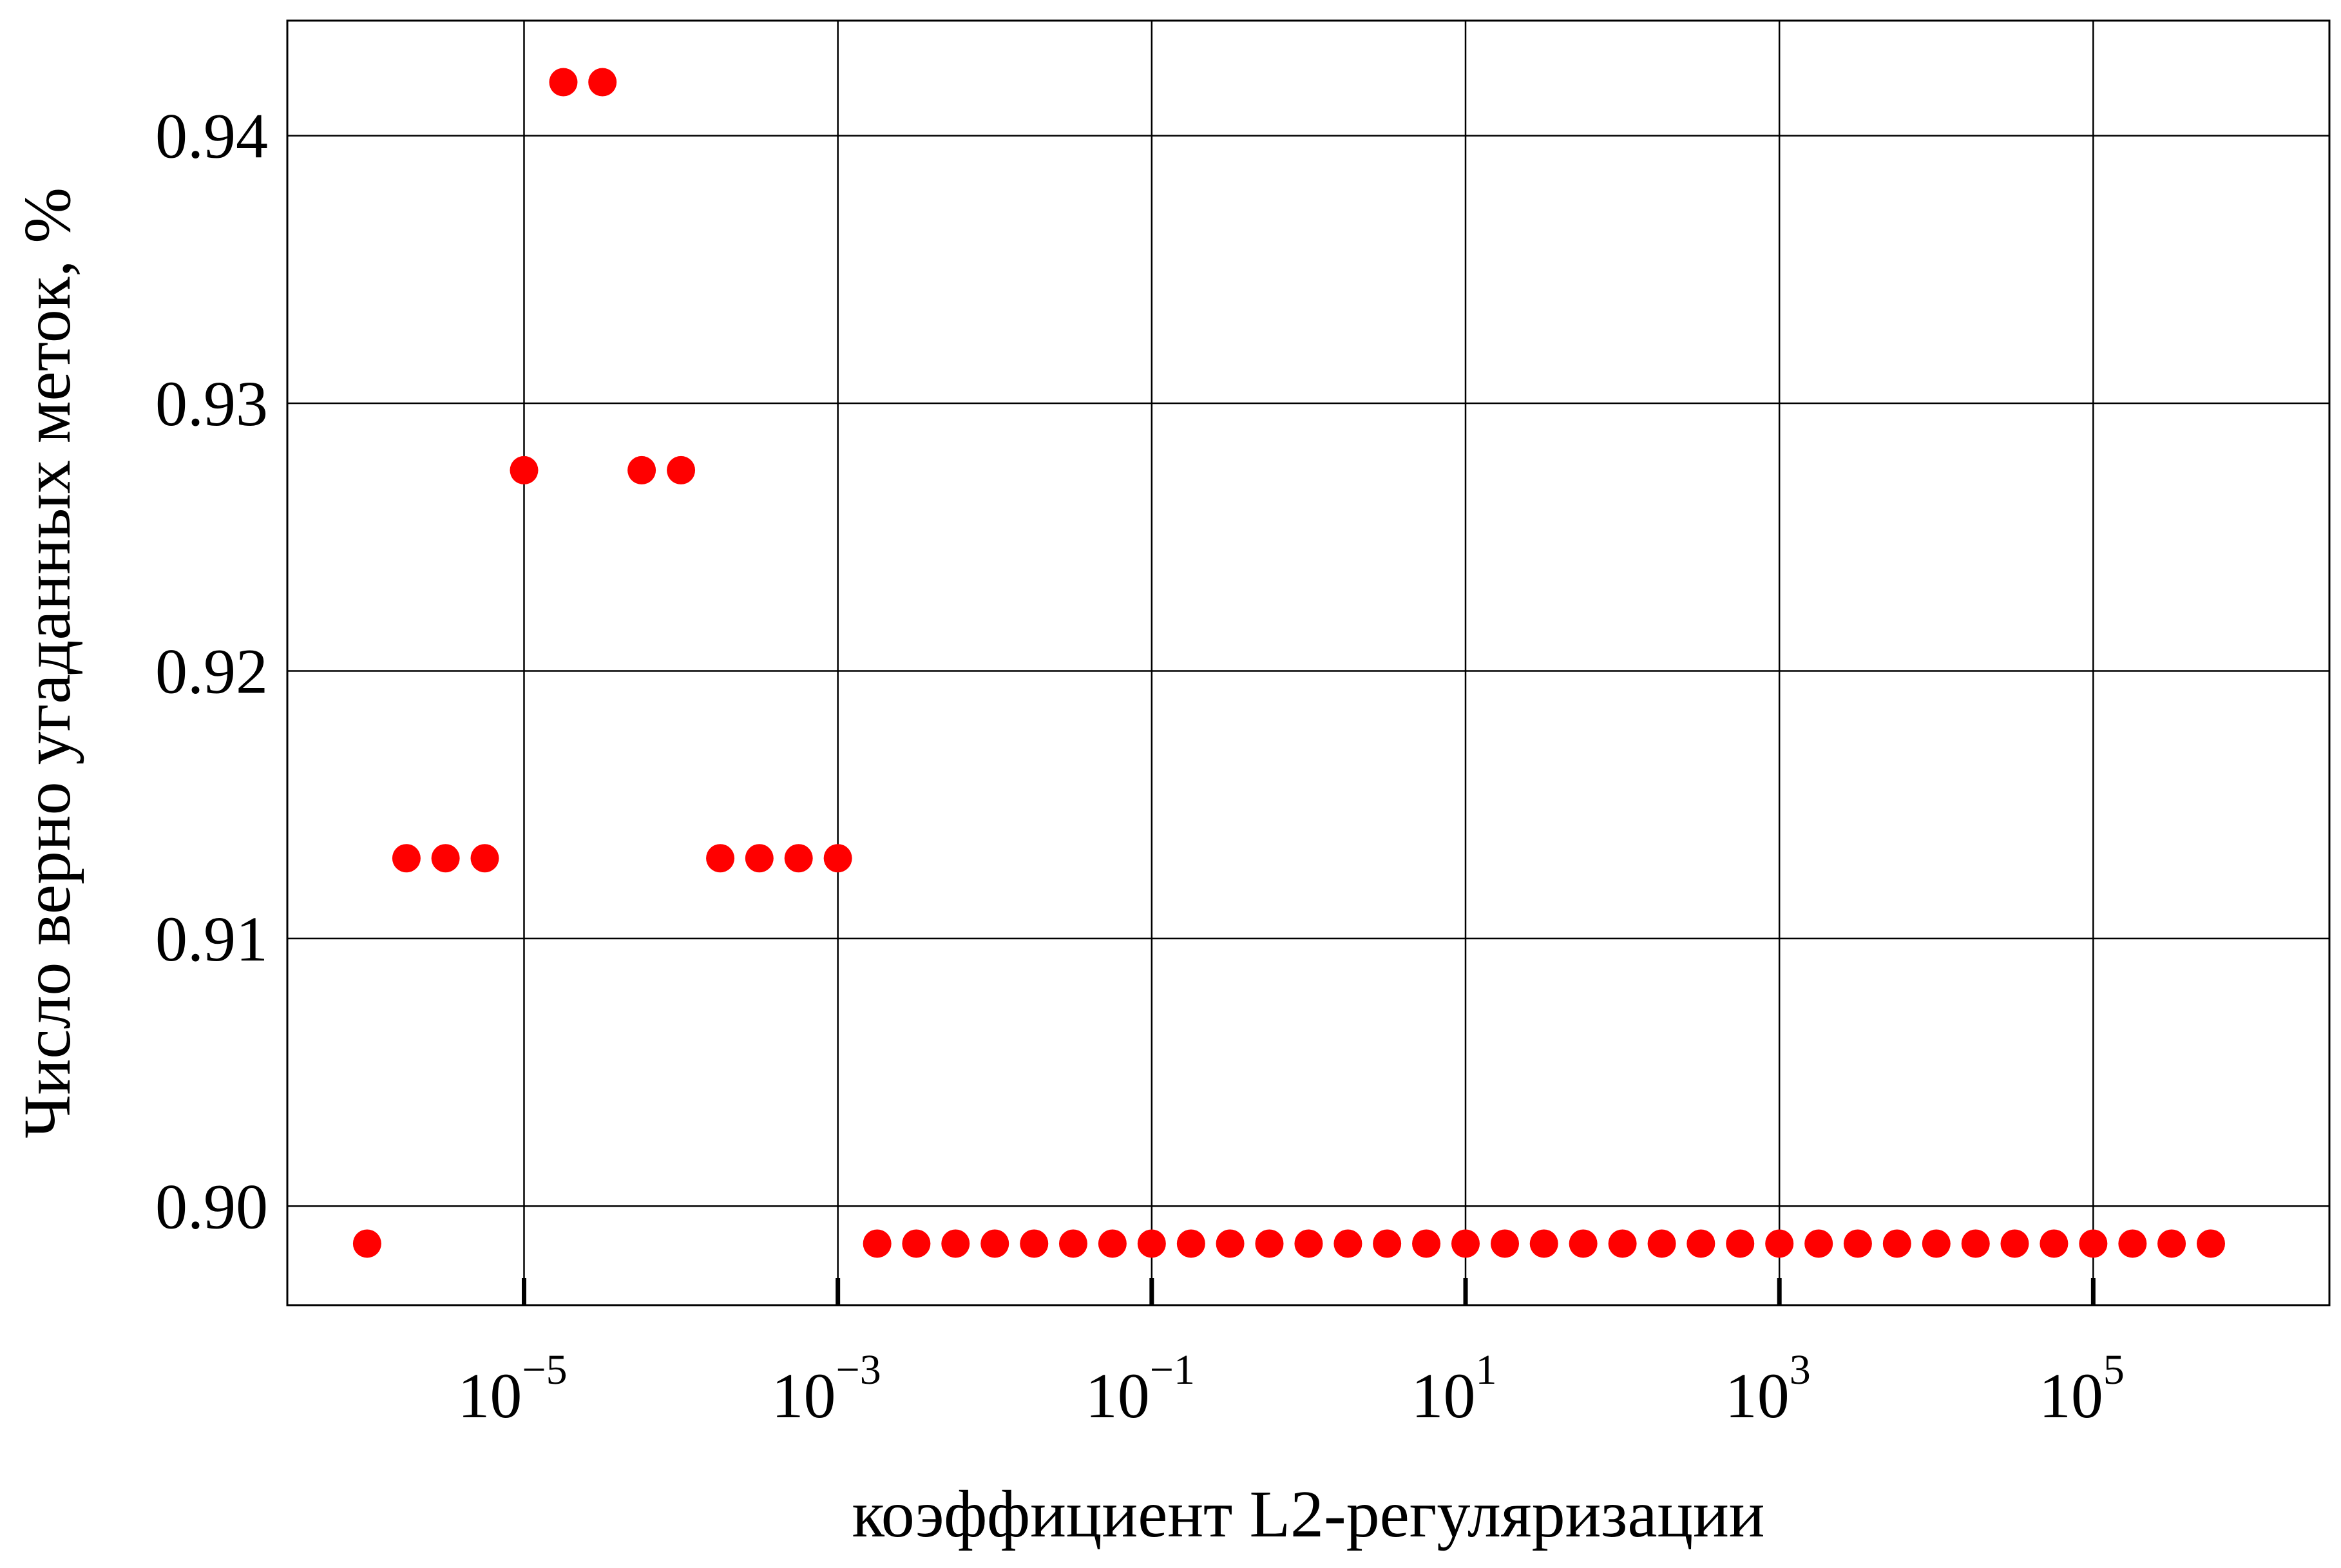  Describe the element at coordinates (1290, 1388) in the screenshot. I see `x-tick-labels: 10⁻⁵ 10⁻³ 10⁻¹ 10¹ 10³ 10⁵` at that location.